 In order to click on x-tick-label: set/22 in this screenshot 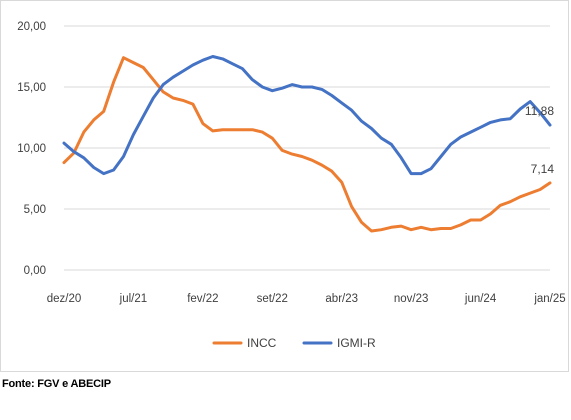, I will do `click(272, 299)`.